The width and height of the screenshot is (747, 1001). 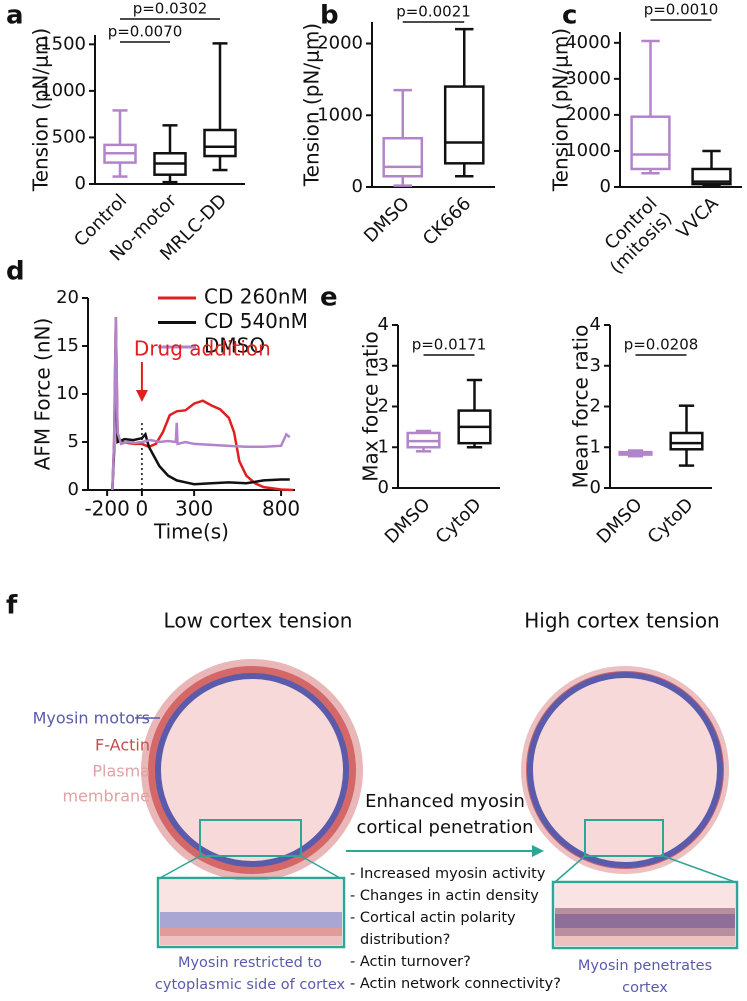 What do you see at coordinates (256, 321) in the screenshot?
I see `legend-label: CD 540nM` at bounding box center [256, 321].